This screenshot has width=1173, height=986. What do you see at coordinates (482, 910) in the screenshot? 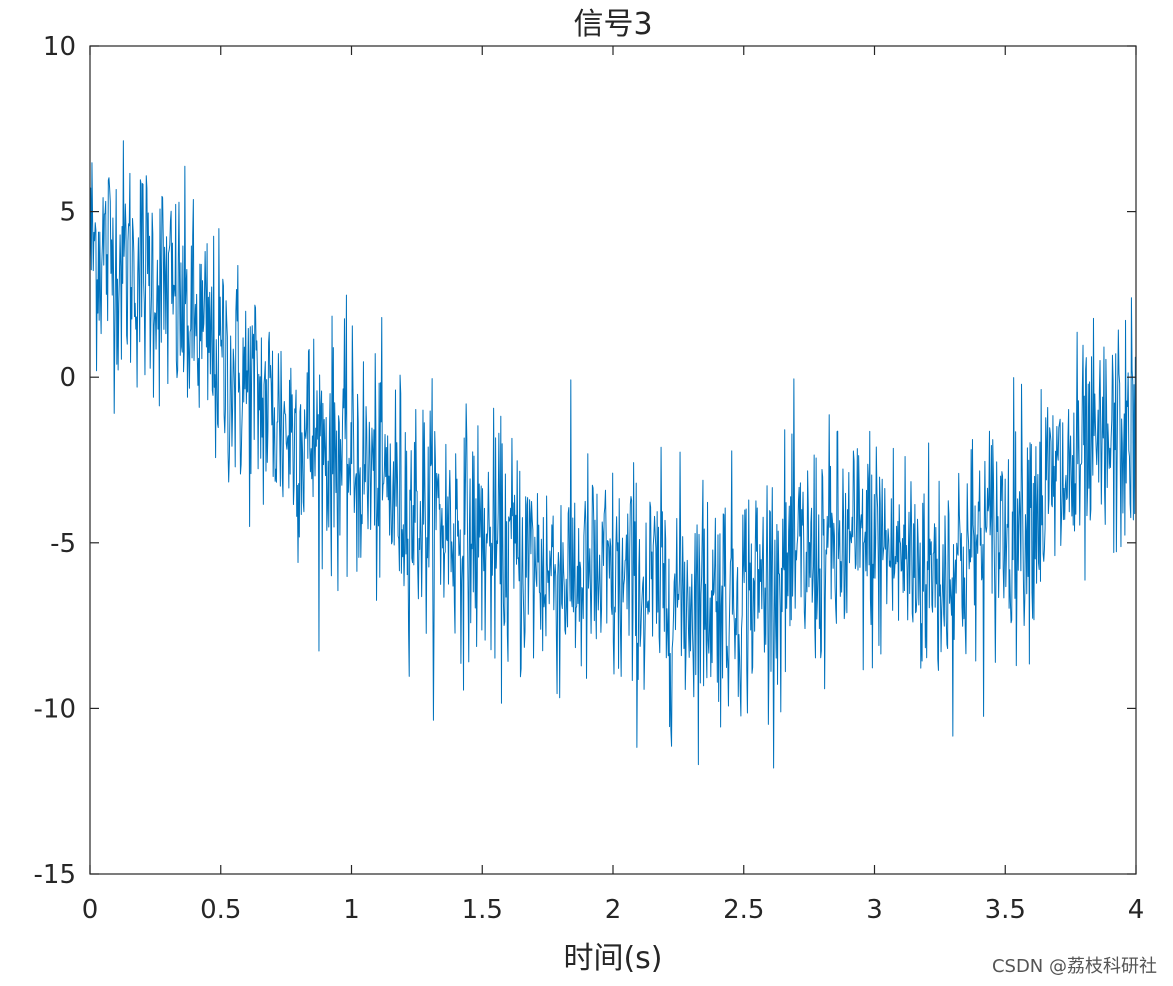
I see `x-tick-label: 1.5` at bounding box center [482, 910].